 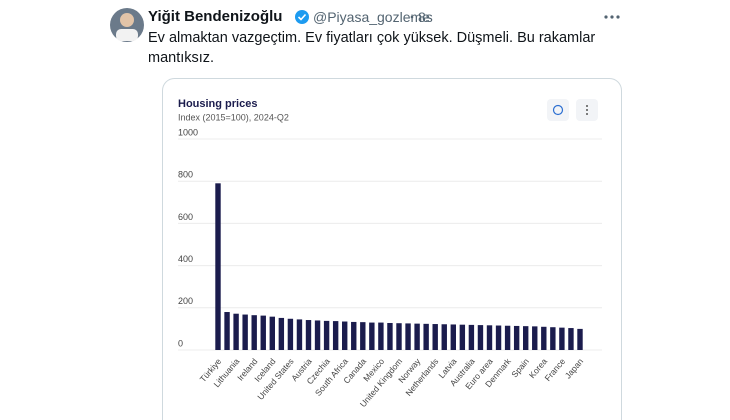 What do you see at coordinates (371, 17) in the screenshot?
I see `author-handle: @Piyasa_gozleme` at bounding box center [371, 17].